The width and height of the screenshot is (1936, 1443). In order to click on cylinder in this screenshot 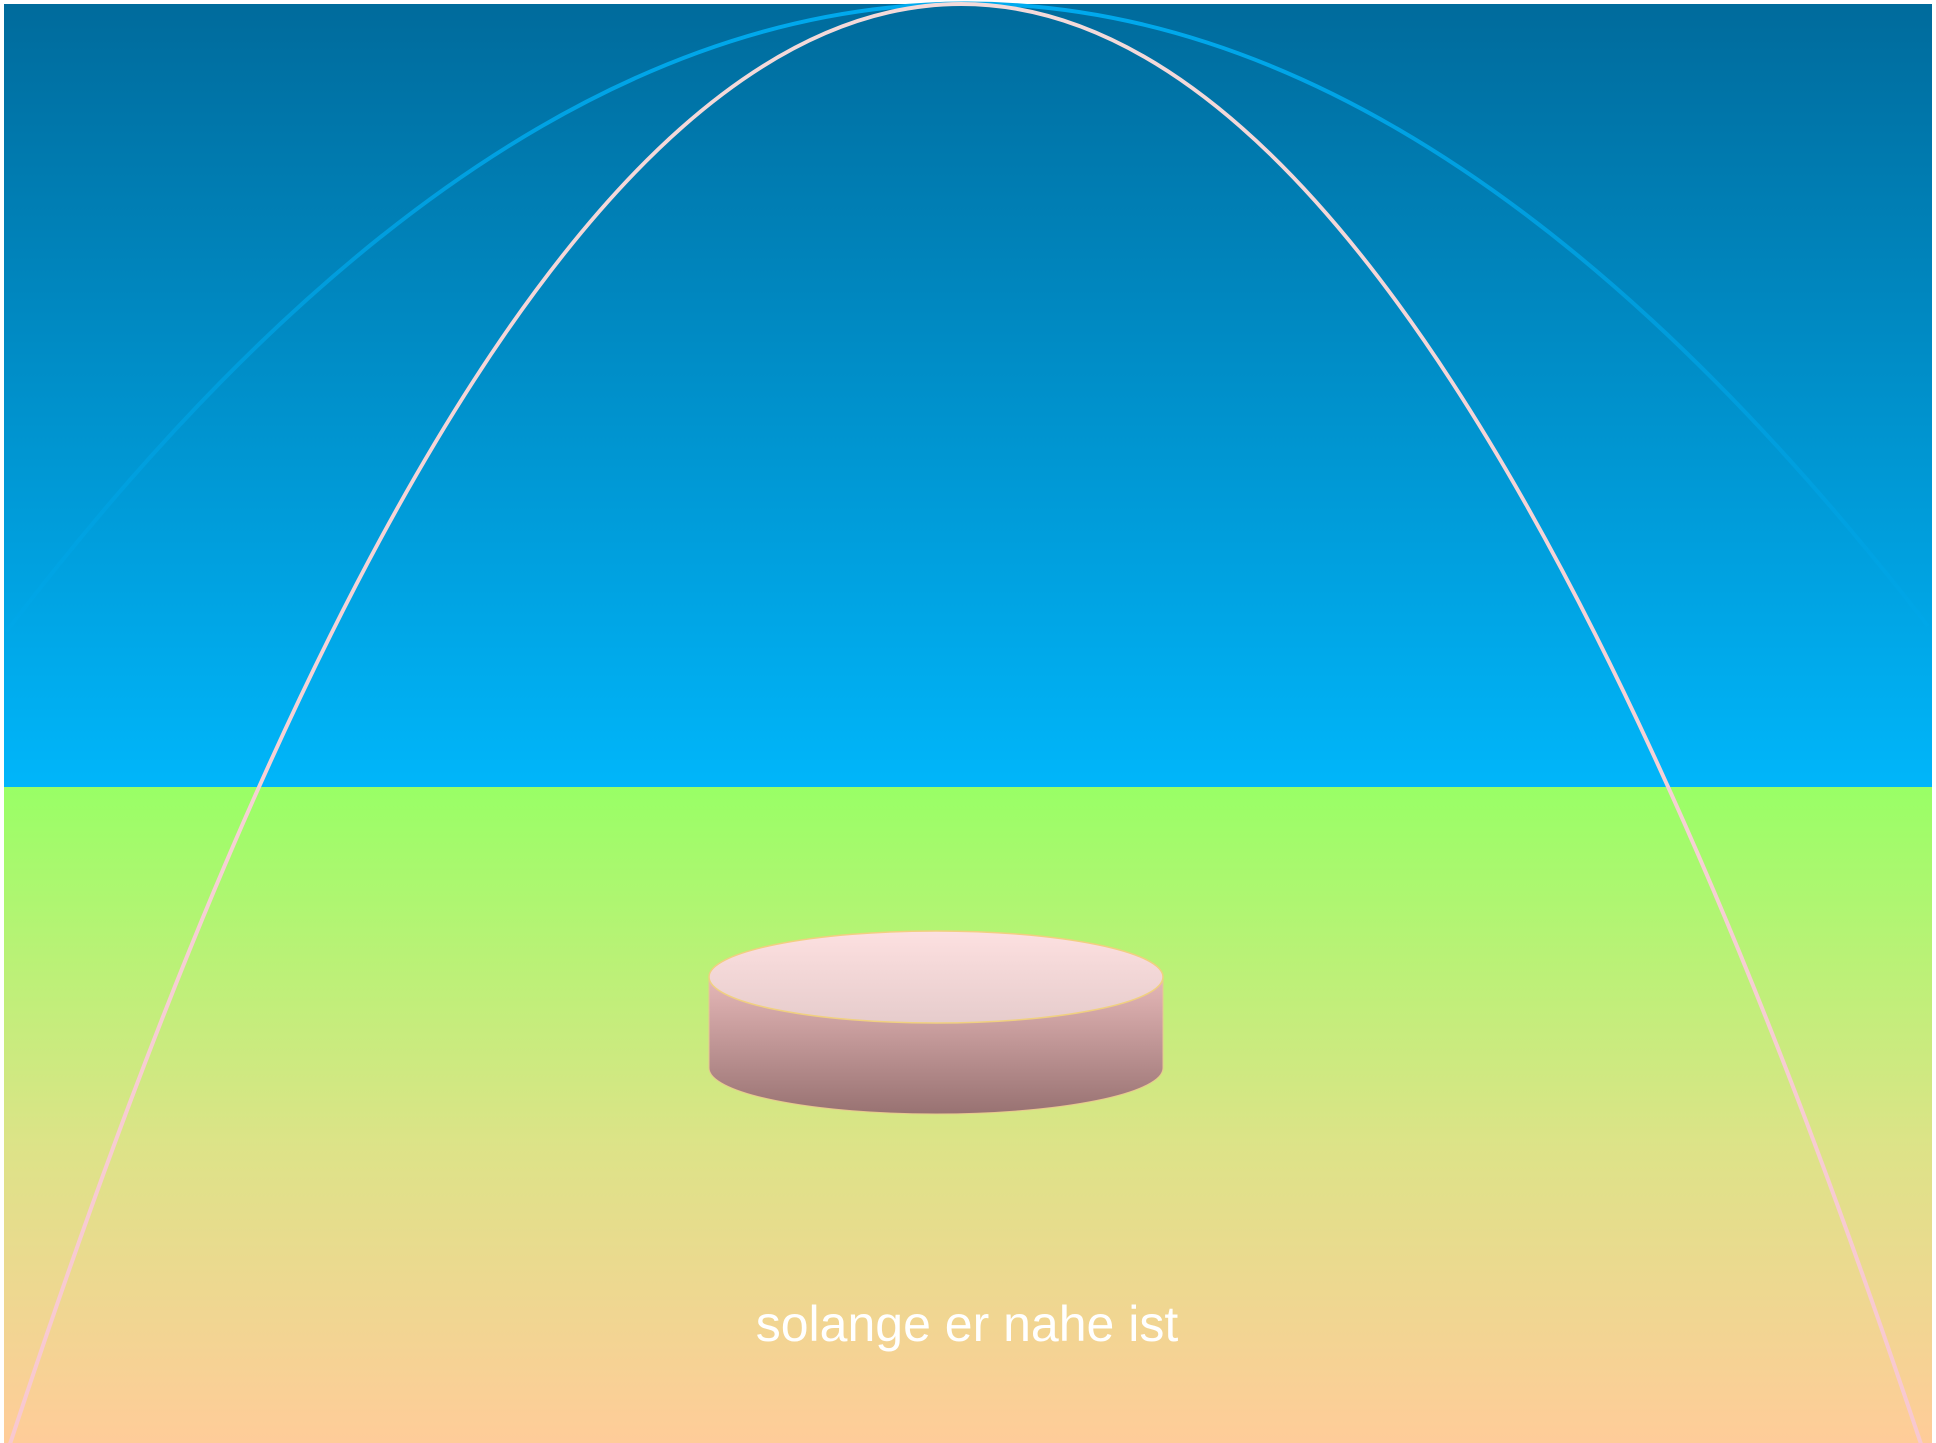, I will do `click(936, 1022)`.